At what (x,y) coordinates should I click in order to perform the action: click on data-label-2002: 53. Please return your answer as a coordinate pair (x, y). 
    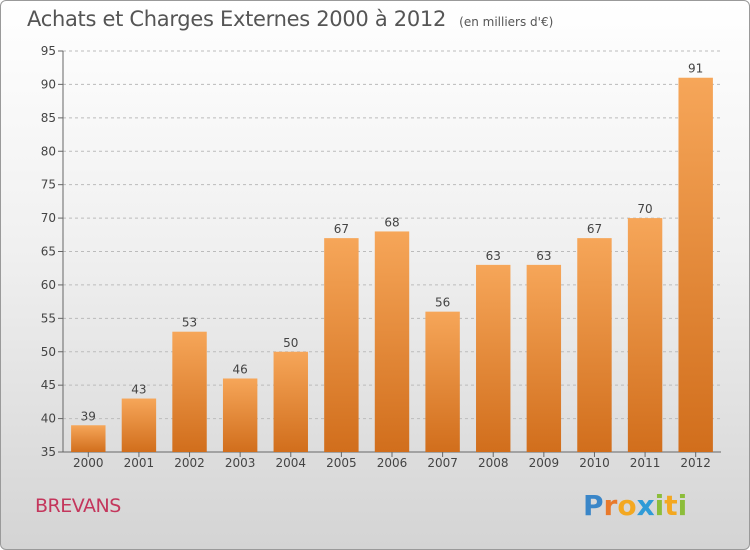
    Looking at the image, I should click on (189, 323).